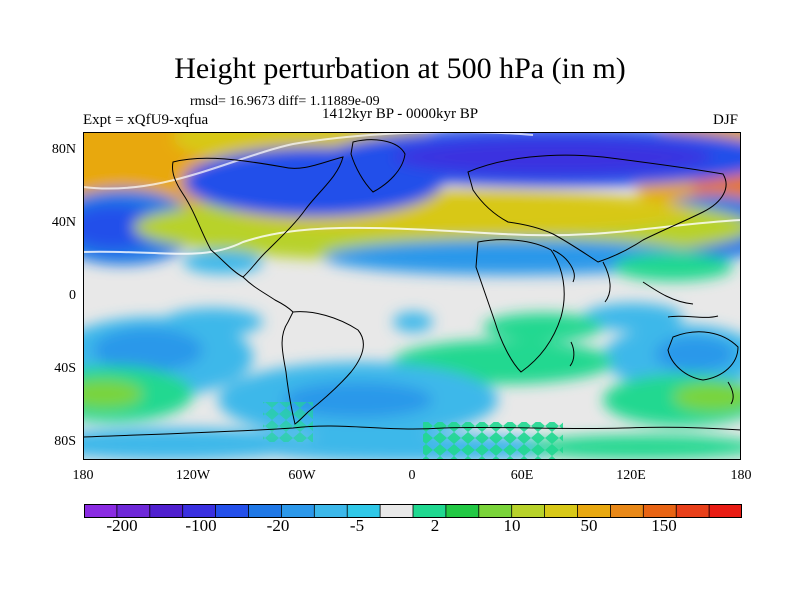 The height and width of the screenshot is (600, 800). I want to click on period-label: 1412kyr BP - 0000kyr BP, so click(400, 114).